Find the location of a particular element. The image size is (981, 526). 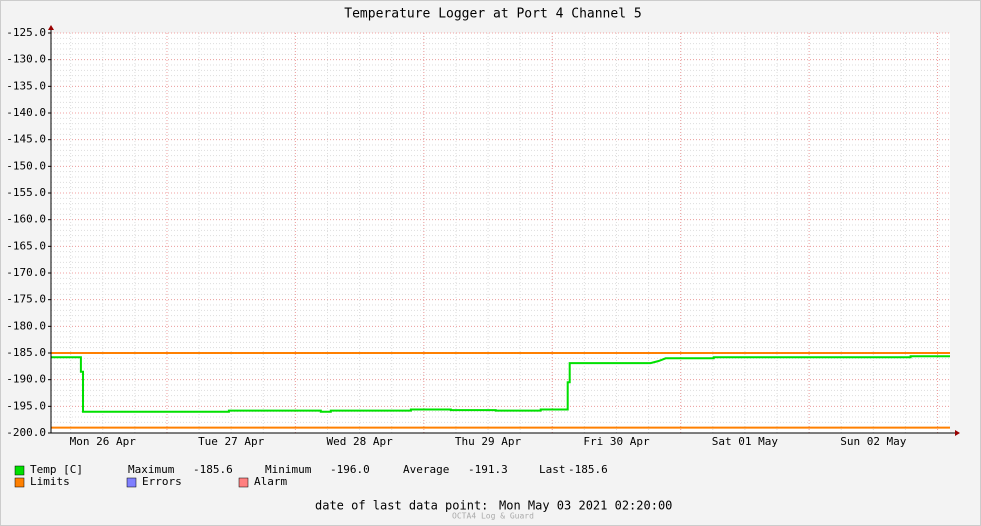

y-arrow is located at coordinates (51, 27).